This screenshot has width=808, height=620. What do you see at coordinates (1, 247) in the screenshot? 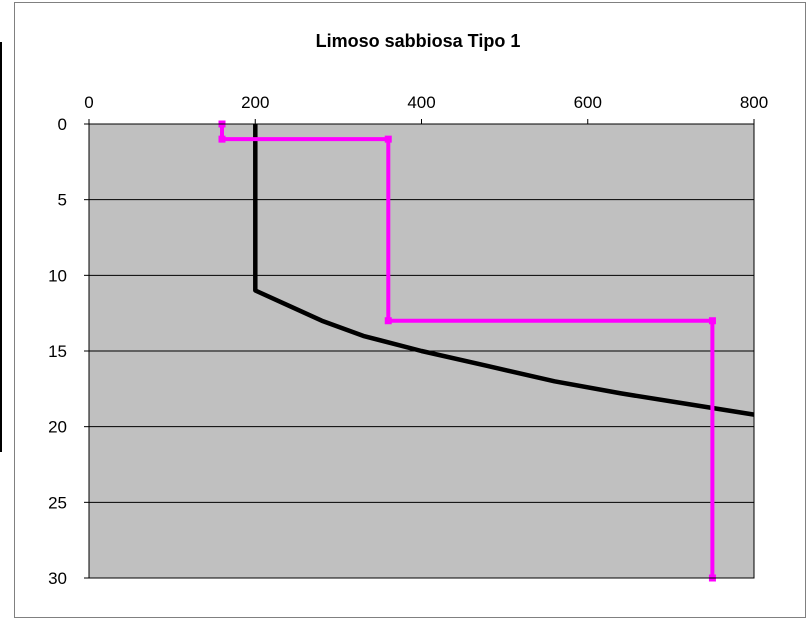
I see `left-edge-marker` at bounding box center [1, 247].